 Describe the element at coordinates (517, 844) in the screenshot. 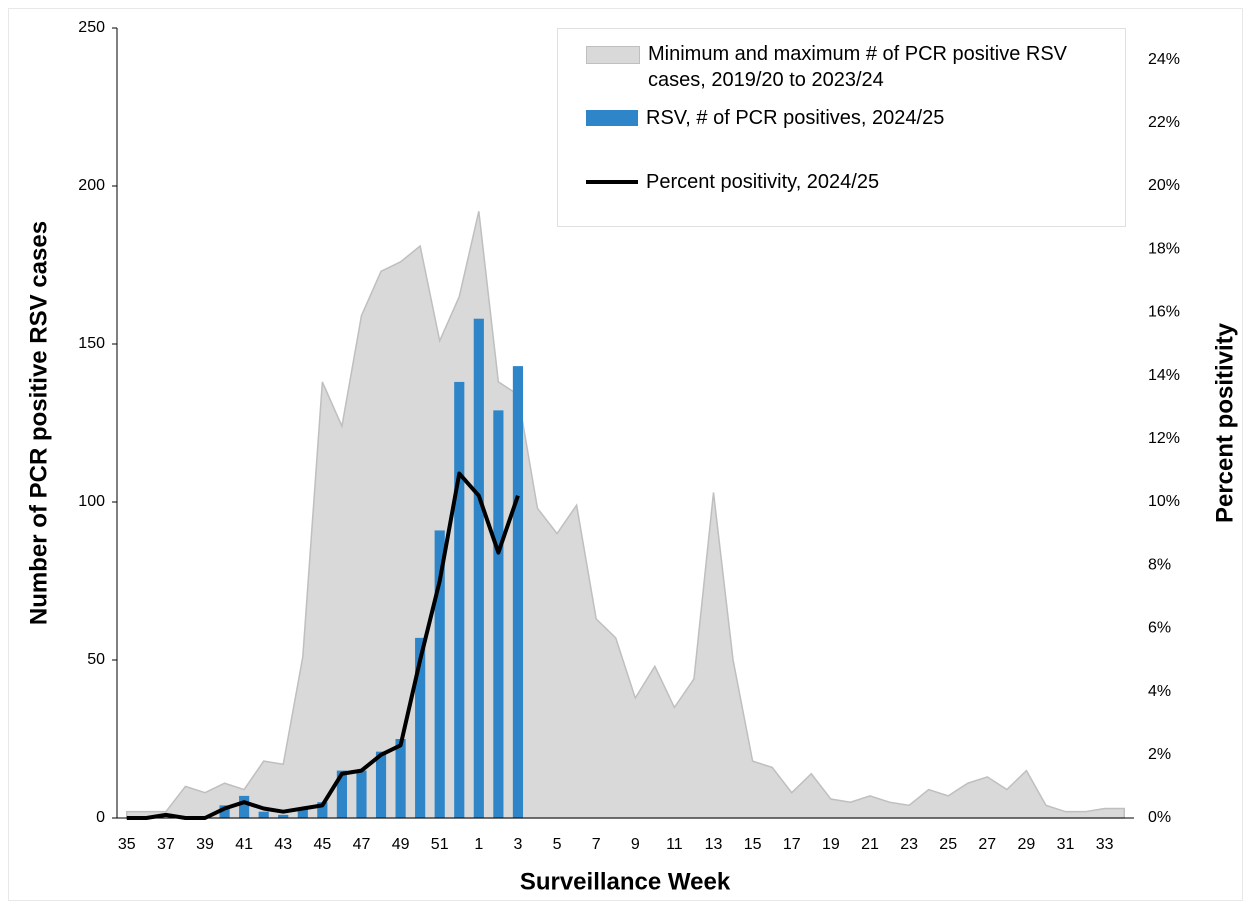

I see `x-tick-label: 3` at that location.